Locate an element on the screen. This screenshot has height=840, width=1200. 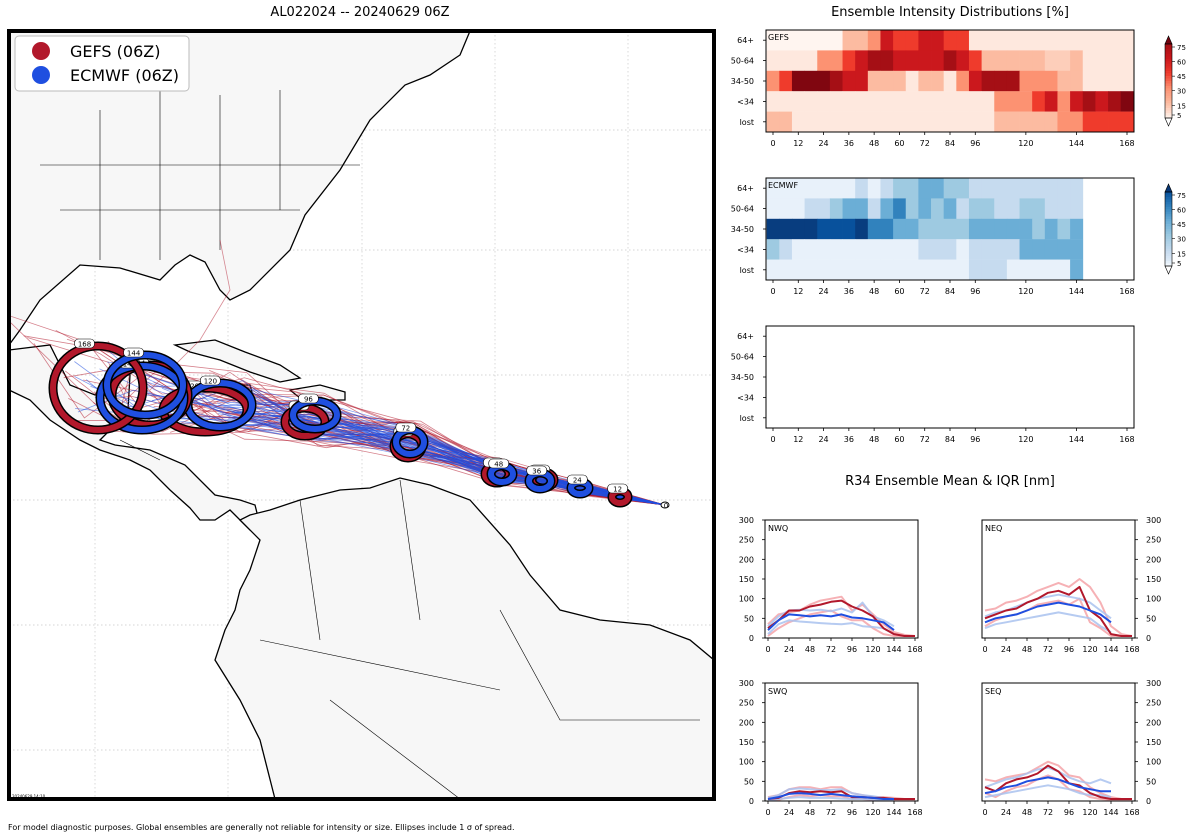
map-timestamp: 20240629 14:10 is located at coordinates (29, 796).